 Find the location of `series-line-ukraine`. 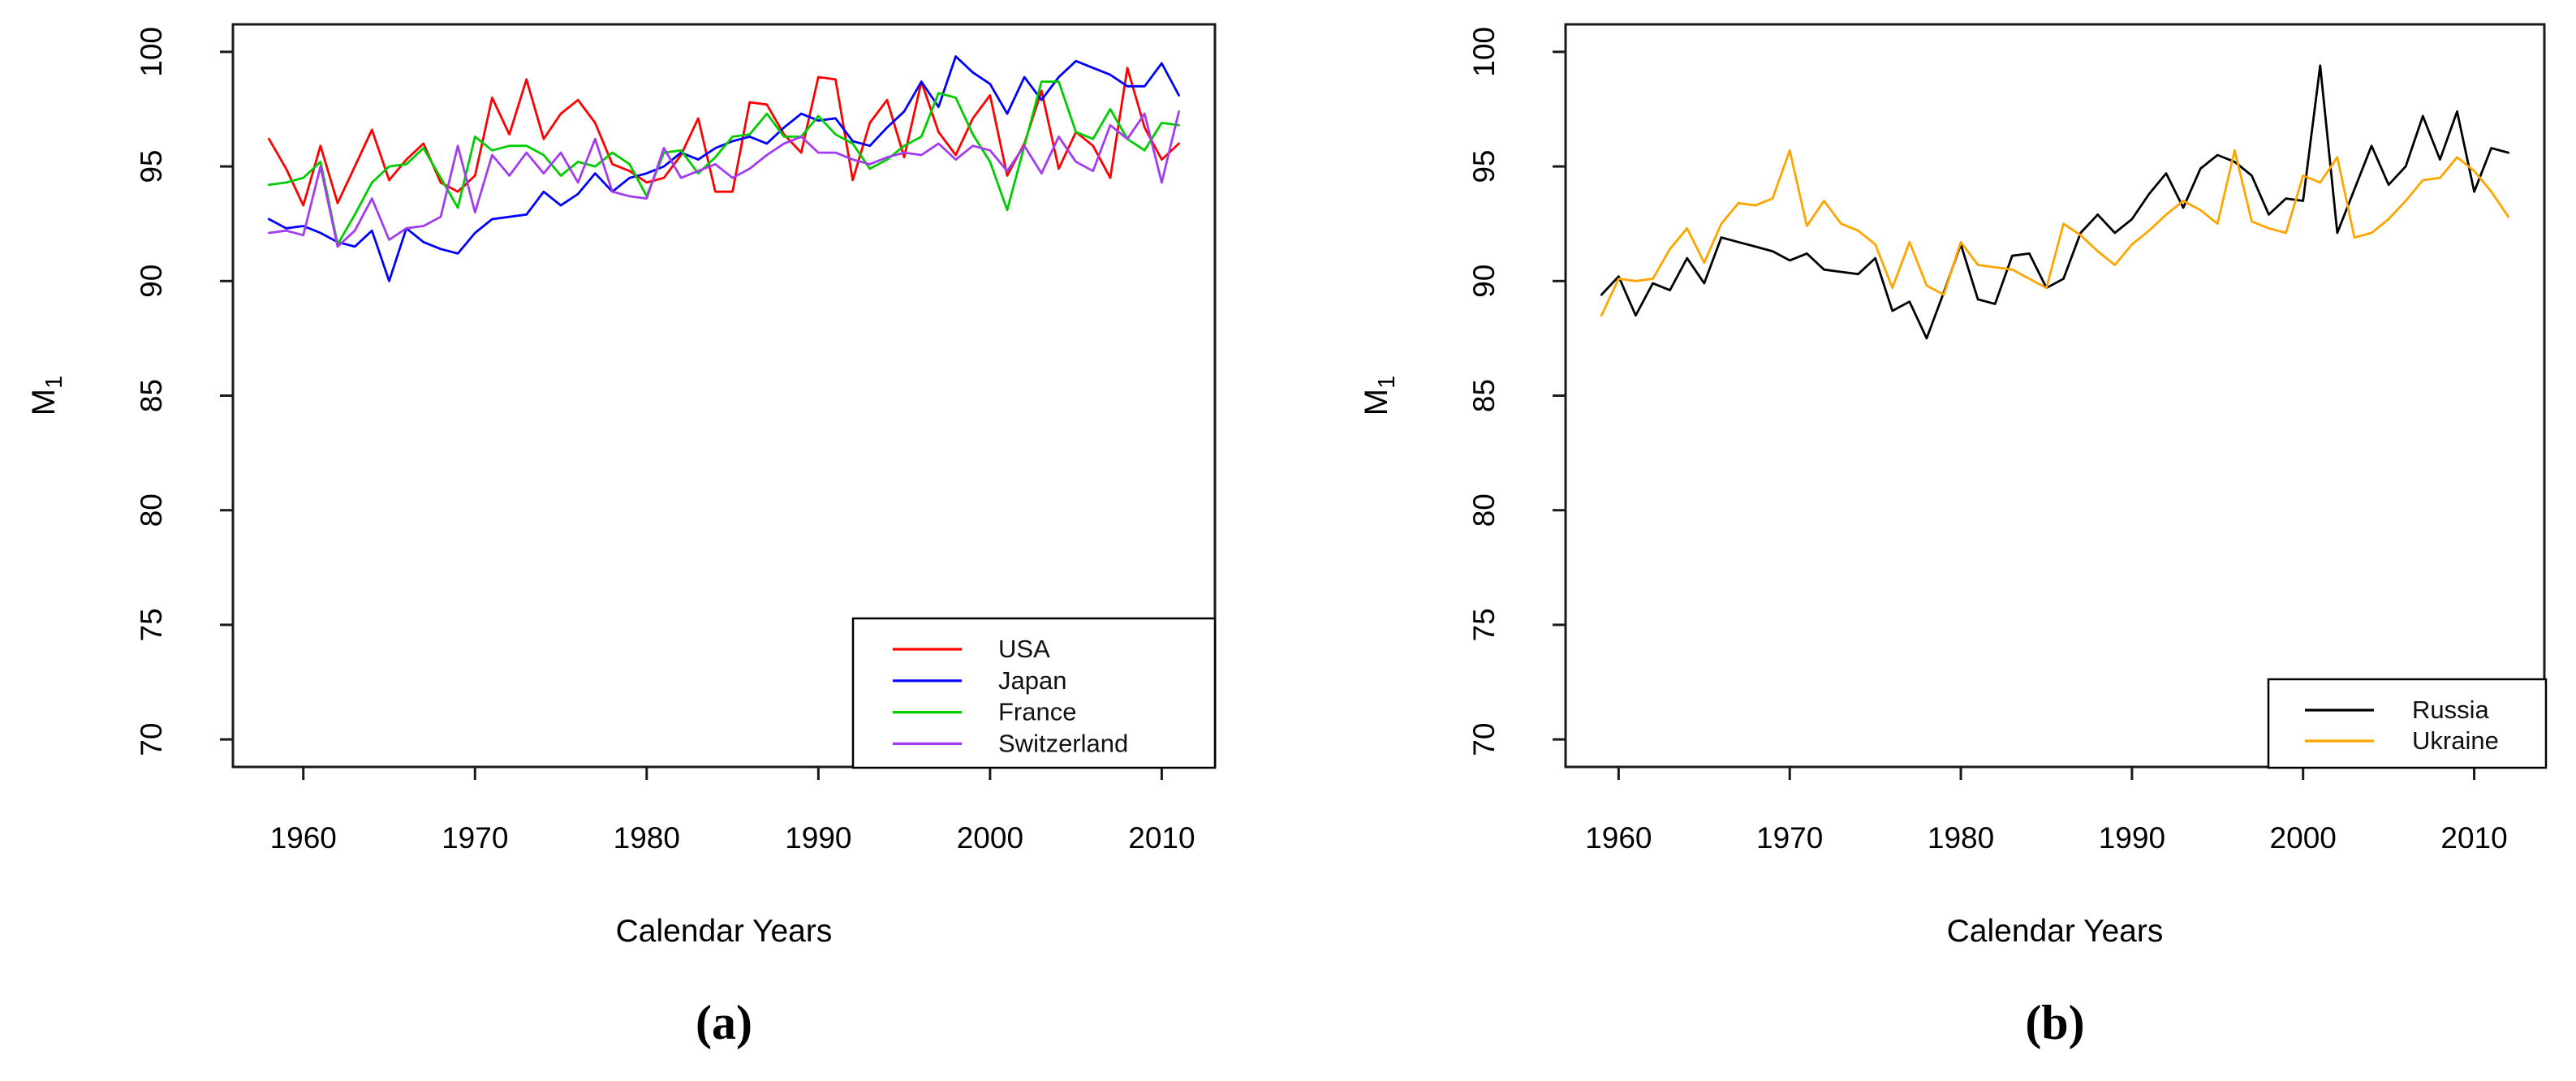

series-line-ukraine is located at coordinates (2055, 233).